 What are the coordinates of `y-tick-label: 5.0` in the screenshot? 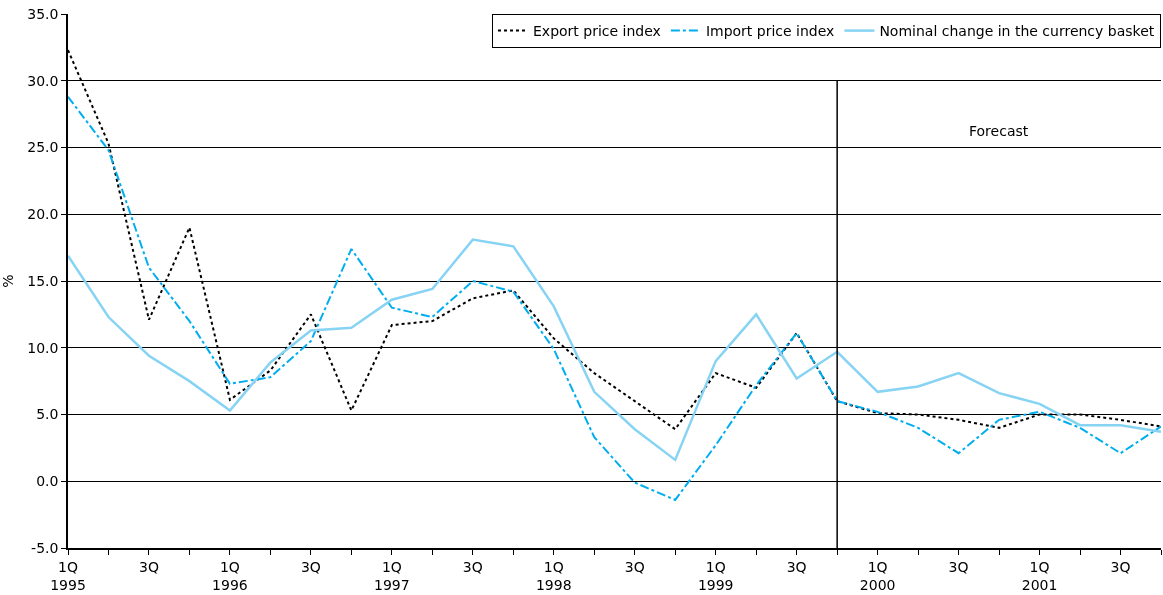 It's located at (47, 414).